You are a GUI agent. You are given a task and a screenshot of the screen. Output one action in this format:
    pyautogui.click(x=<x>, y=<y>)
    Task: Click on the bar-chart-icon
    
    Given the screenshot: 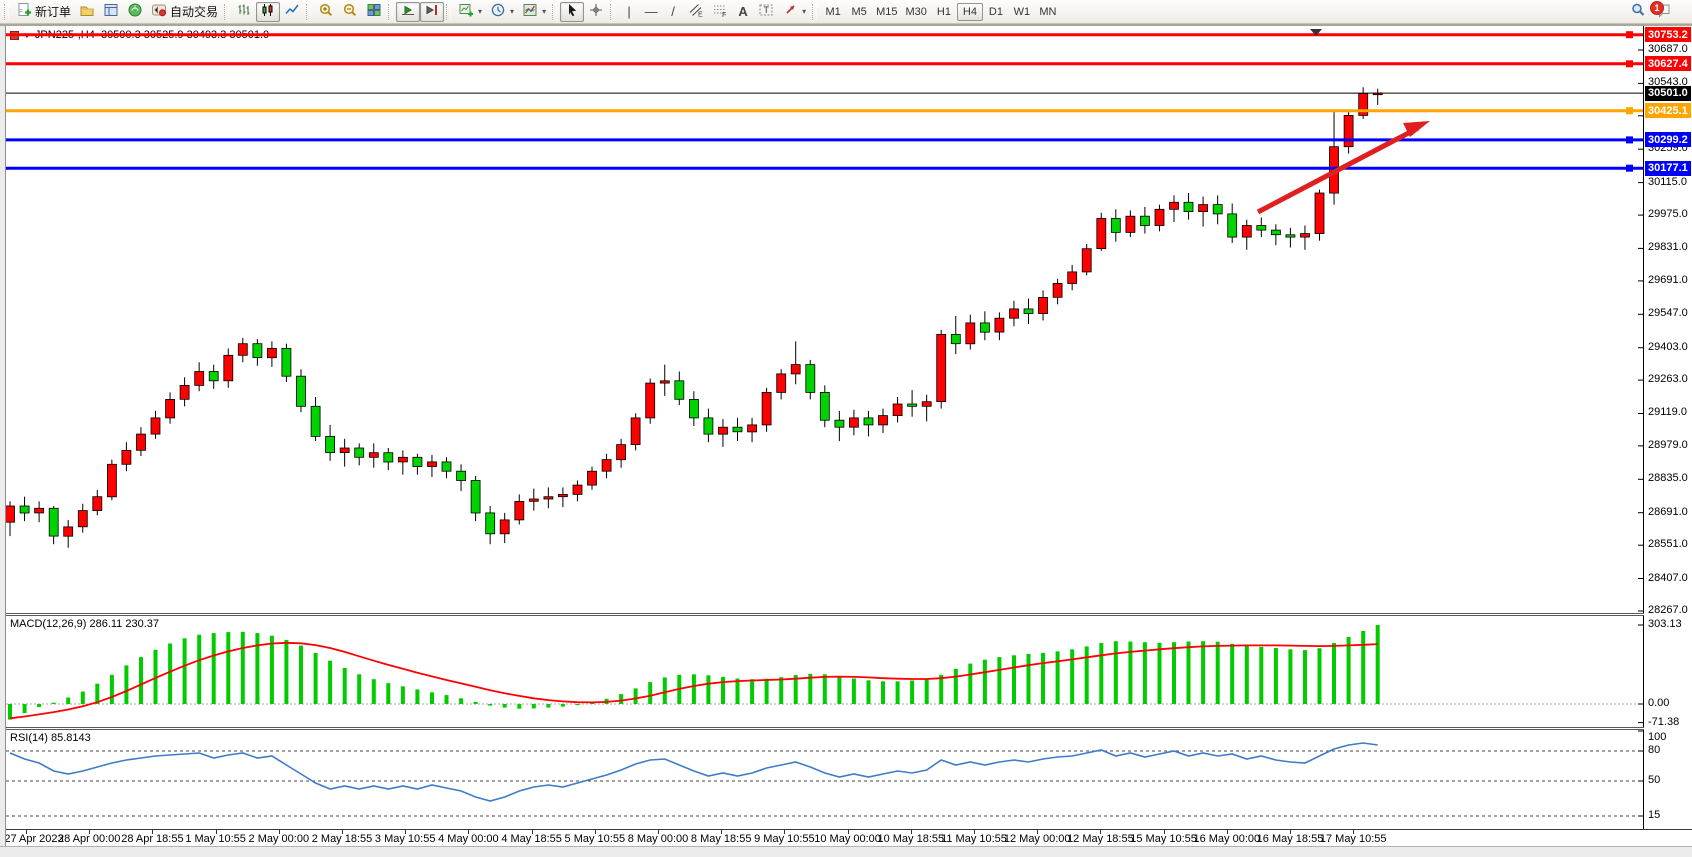 What is the action you would take?
    pyautogui.click(x=244, y=11)
    